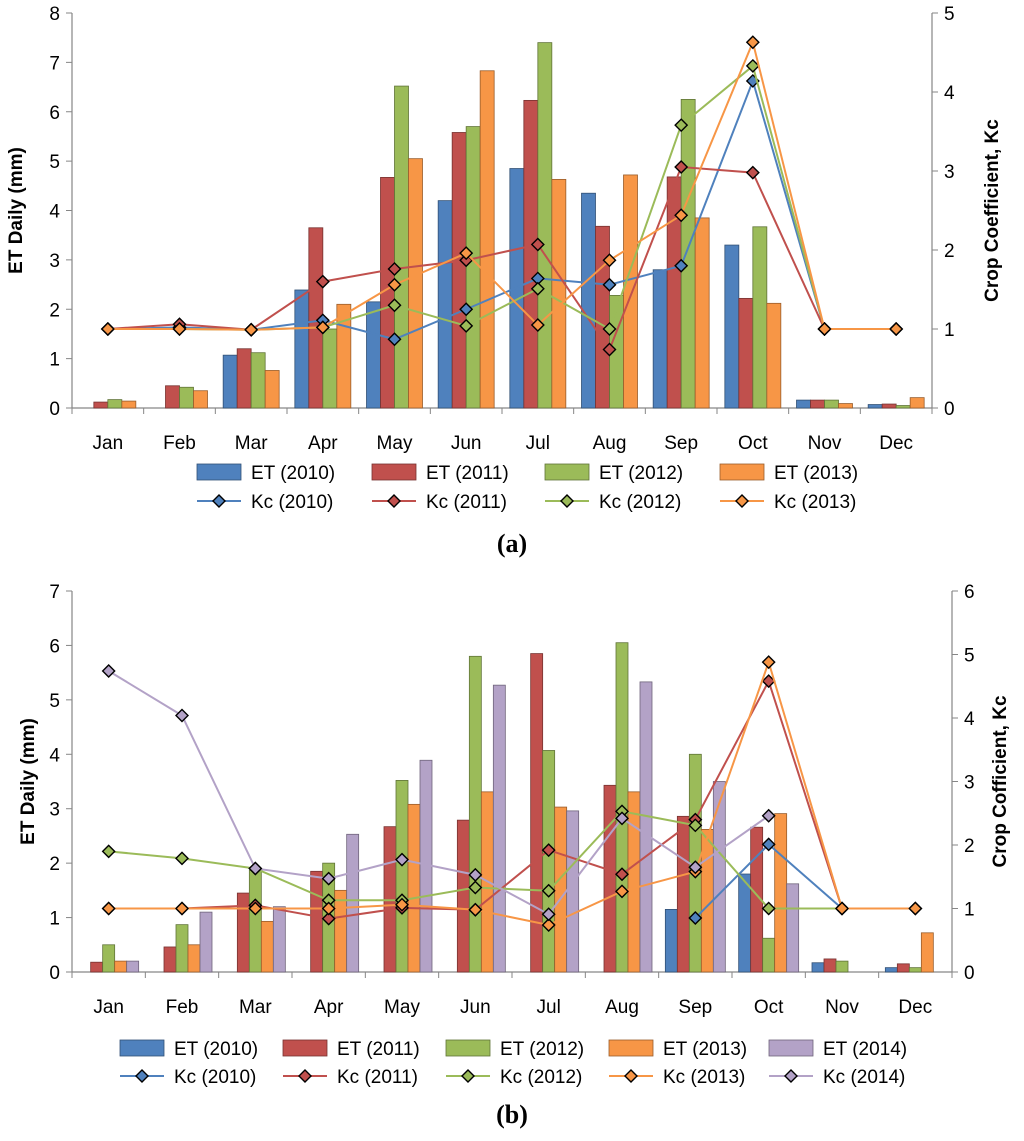 Image resolution: width=1024 pixels, height=1141 pixels. I want to click on x-tick-label: Nov, so click(825, 443).